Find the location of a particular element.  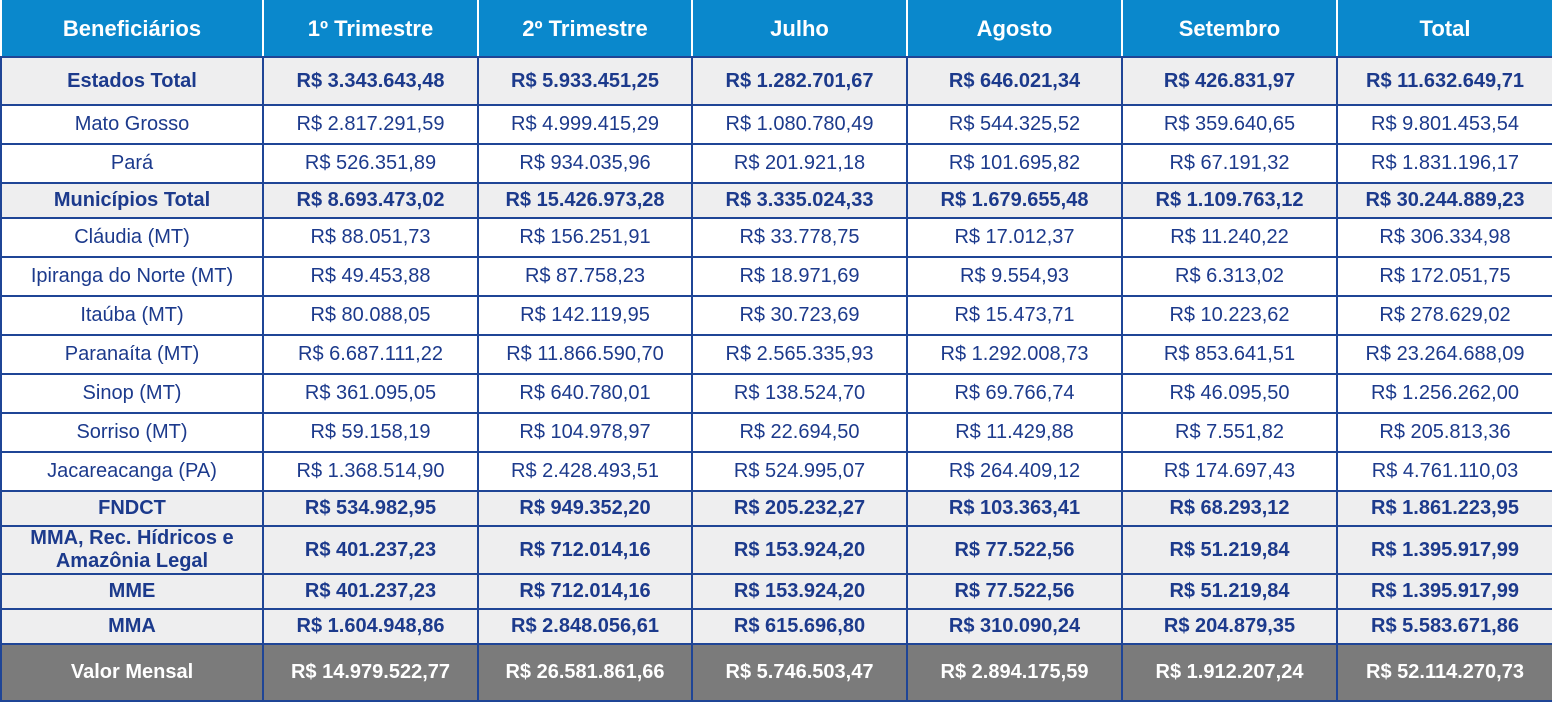

value-cell: R$ 640.780,01 is located at coordinates (585, 393).